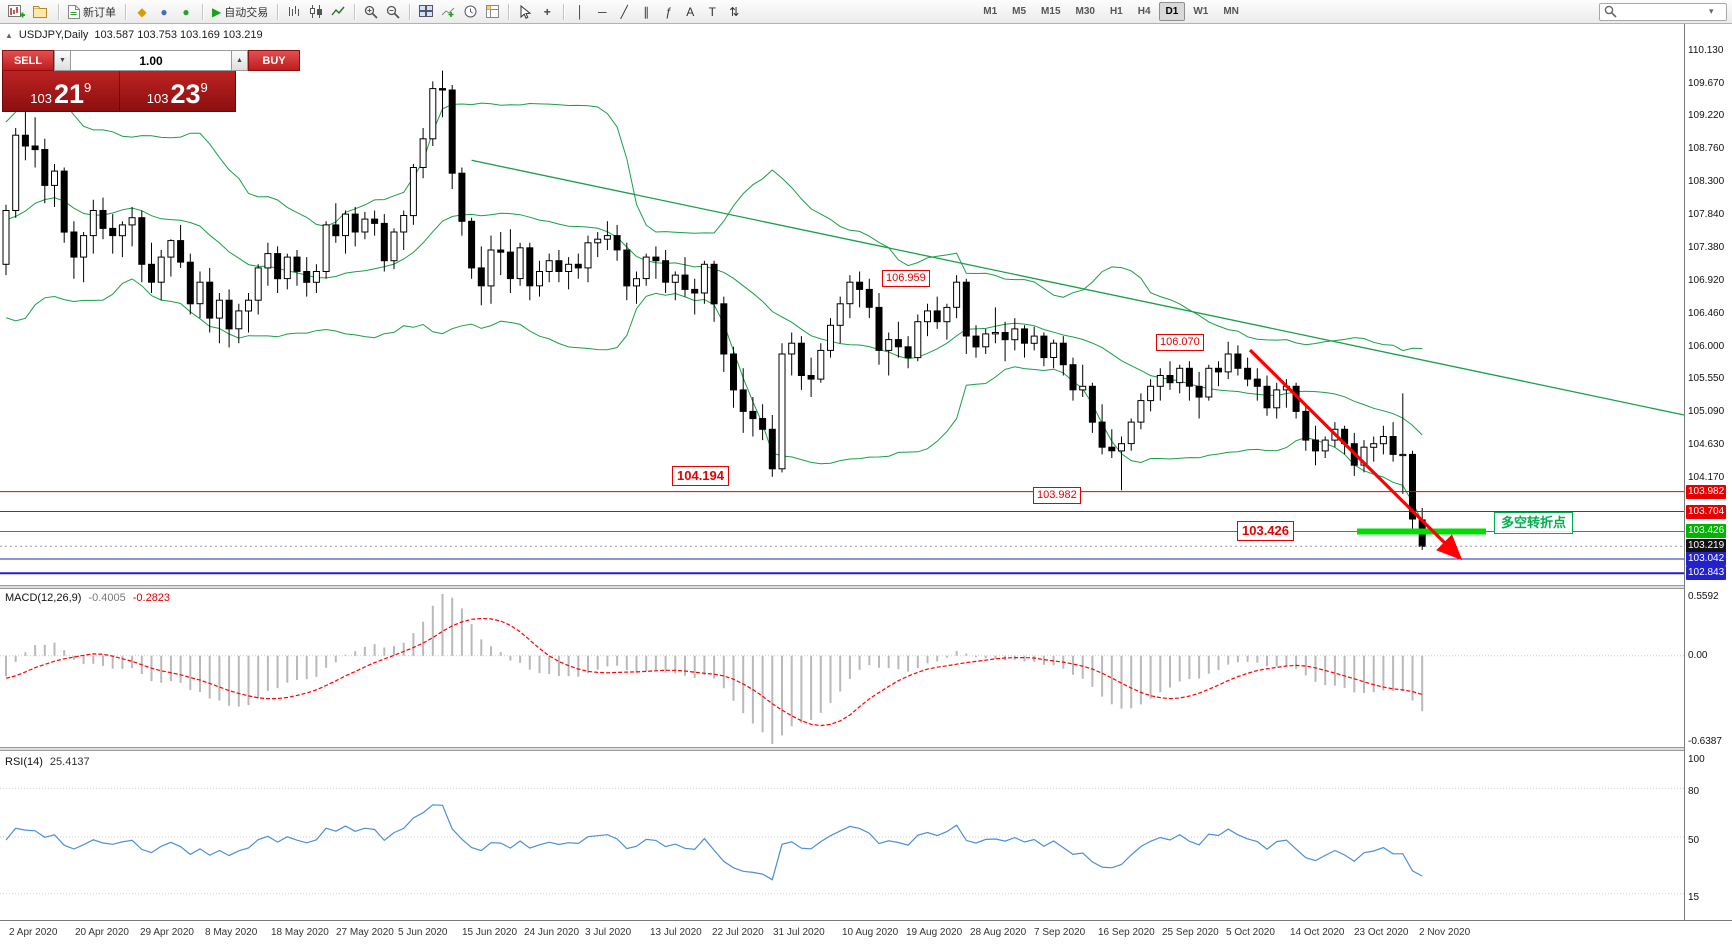 Image resolution: width=1732 pixels, height=947 pixels. Describe the element at coordinates (712, 11) in the screenshot. I see `label-tool-button: T` at that location.